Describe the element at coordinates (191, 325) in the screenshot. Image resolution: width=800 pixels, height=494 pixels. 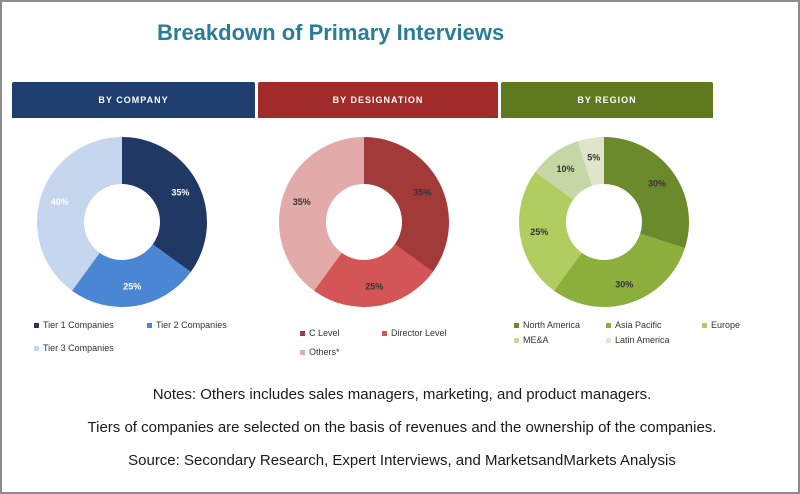
I see `legend-label: Tier 2 Companies` at that location.